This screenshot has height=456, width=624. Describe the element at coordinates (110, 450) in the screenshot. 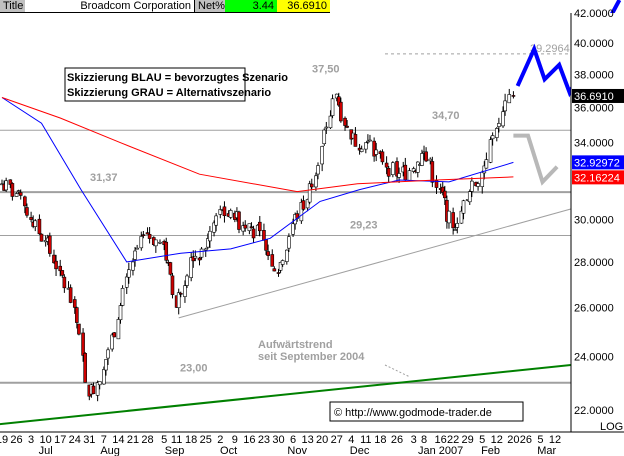

I see `month-label: Aug` at that location.